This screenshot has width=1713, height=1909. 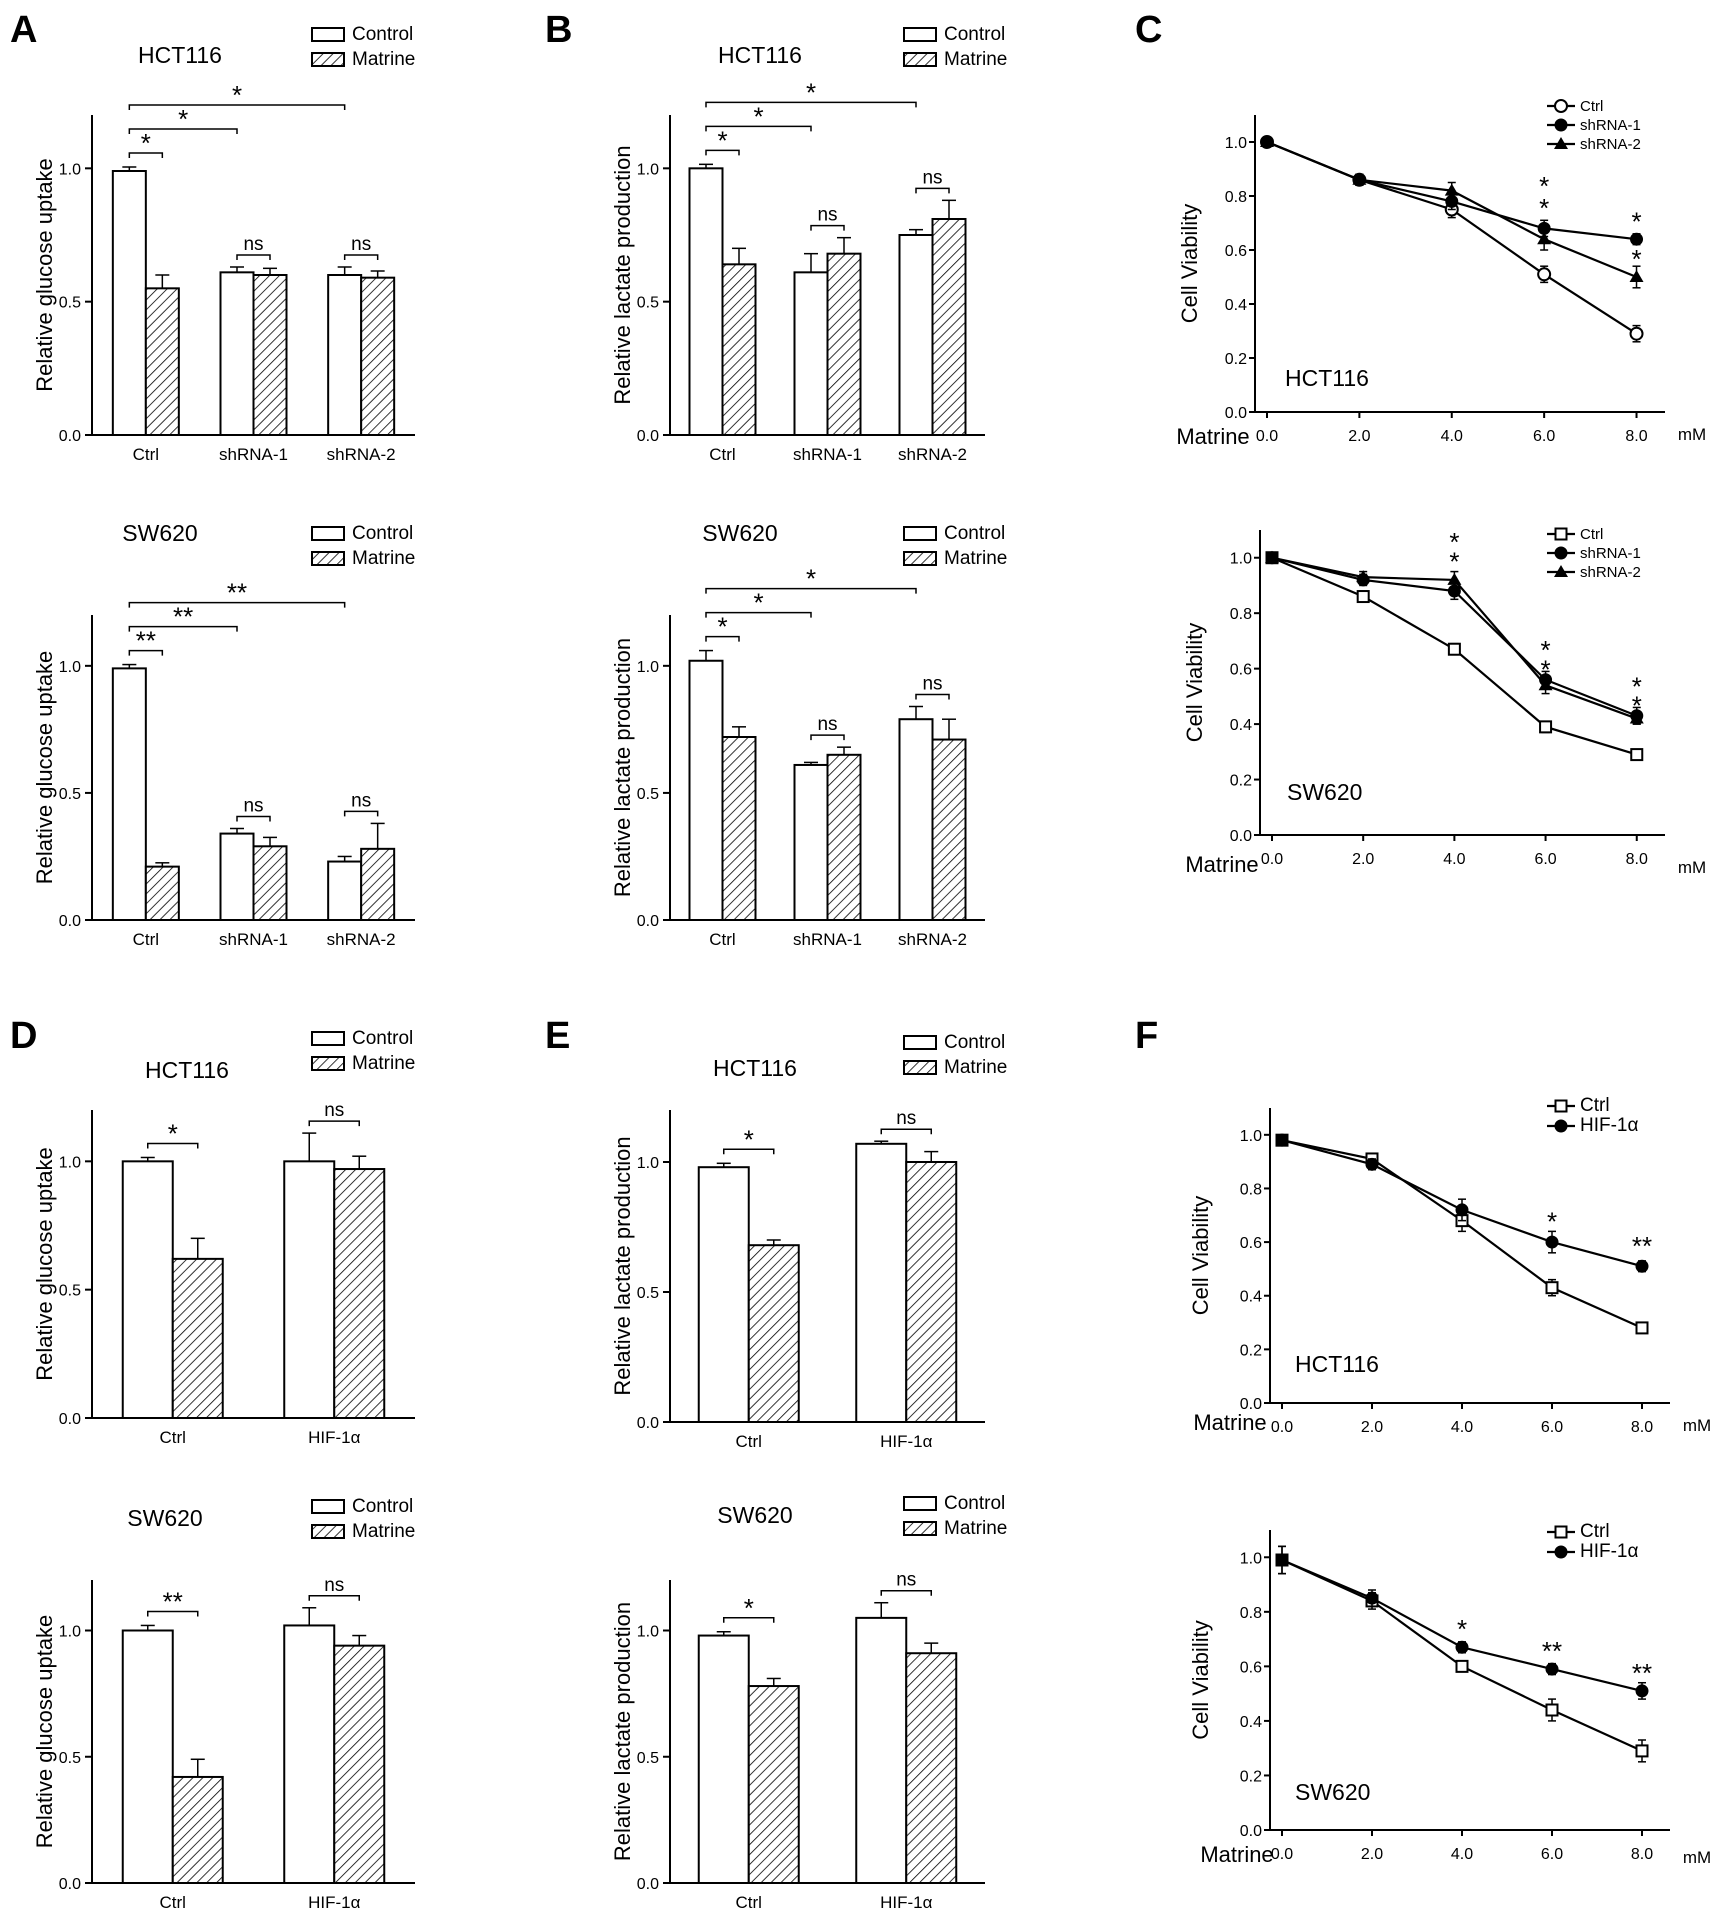 What do you see at coordinates (363, 1519) in the screenshot?
I see `legend: Control Matrine` at bounding box center [363, 1519].